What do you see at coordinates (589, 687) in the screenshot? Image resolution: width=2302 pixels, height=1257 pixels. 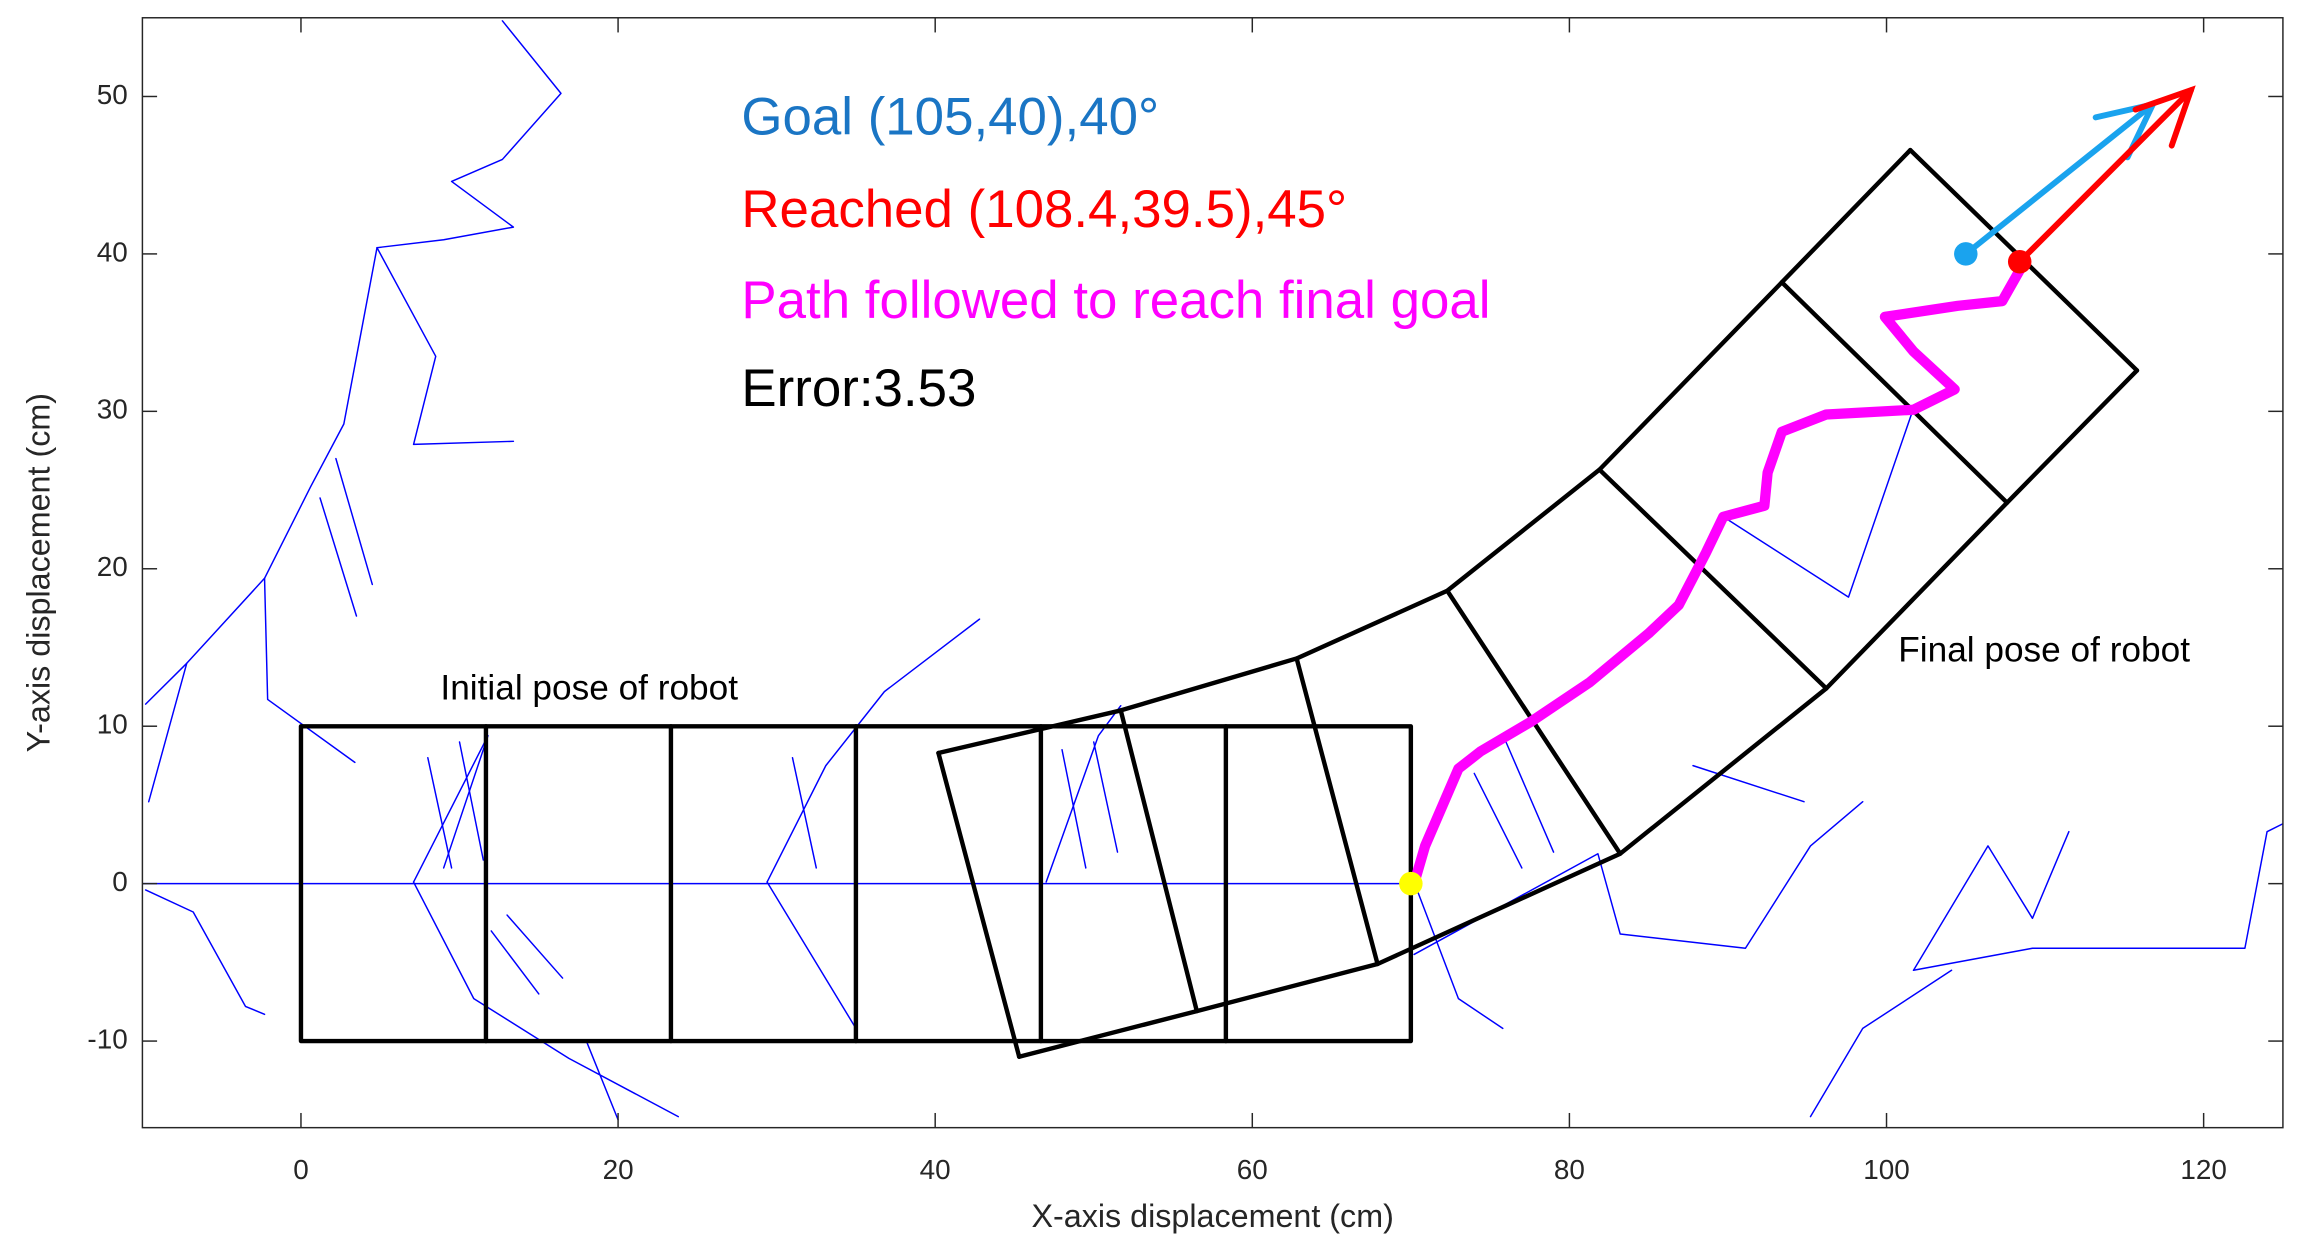 I see `annotation: Initial pose of robot` at bounding box center [589, 687].